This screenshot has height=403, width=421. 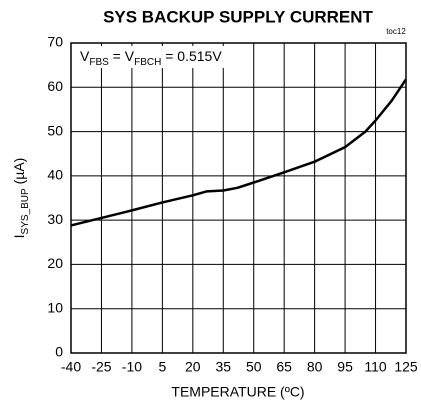 What do you see at coordinates (132, 367) in the screenshot?
I see `x-tick-label: -10` at bounding box center [132, 367].